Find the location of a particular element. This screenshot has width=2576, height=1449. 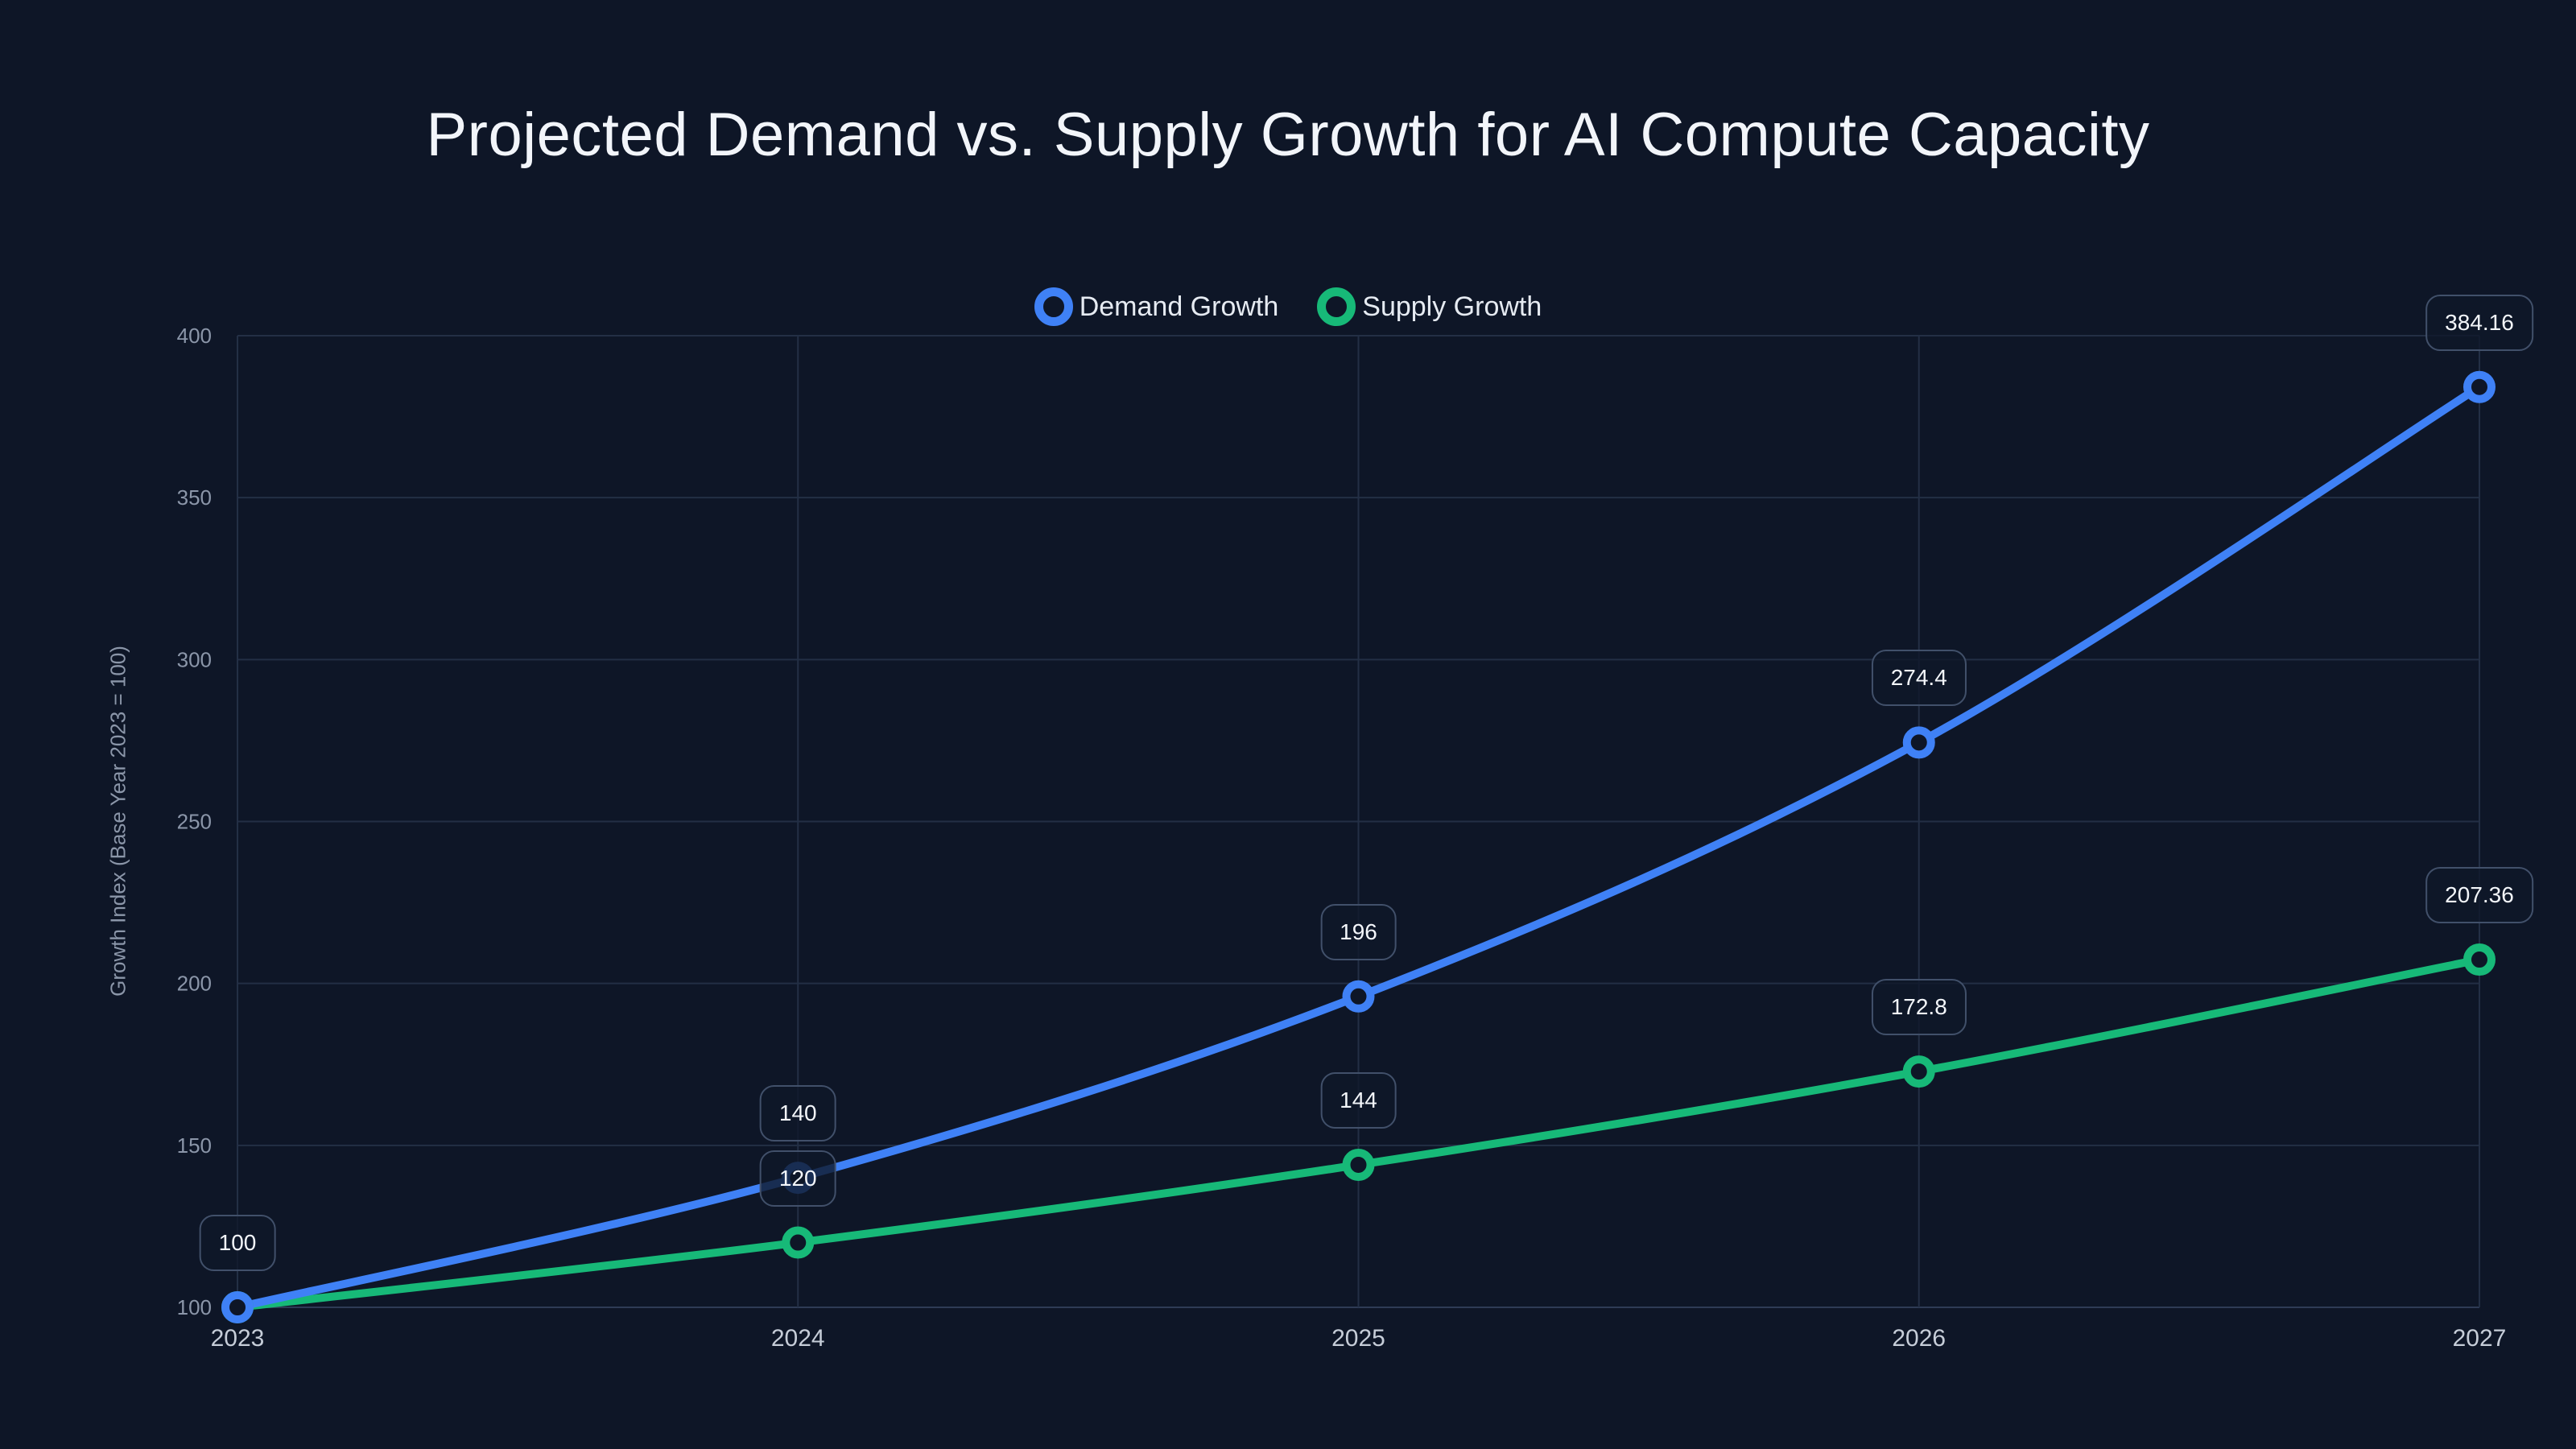

x-axis-tick-label: 2024 is located at coordinates (798, 1338).